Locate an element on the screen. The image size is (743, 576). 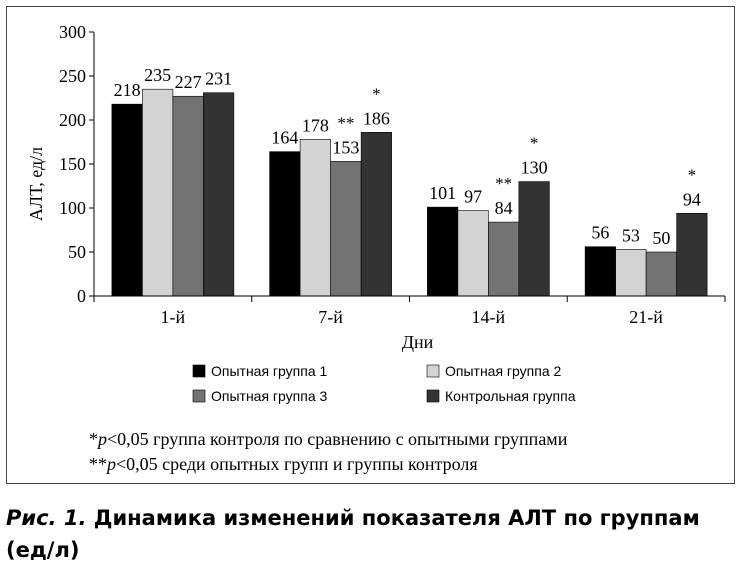
y-tick-label: 150 is located at coordinates (72, 164).